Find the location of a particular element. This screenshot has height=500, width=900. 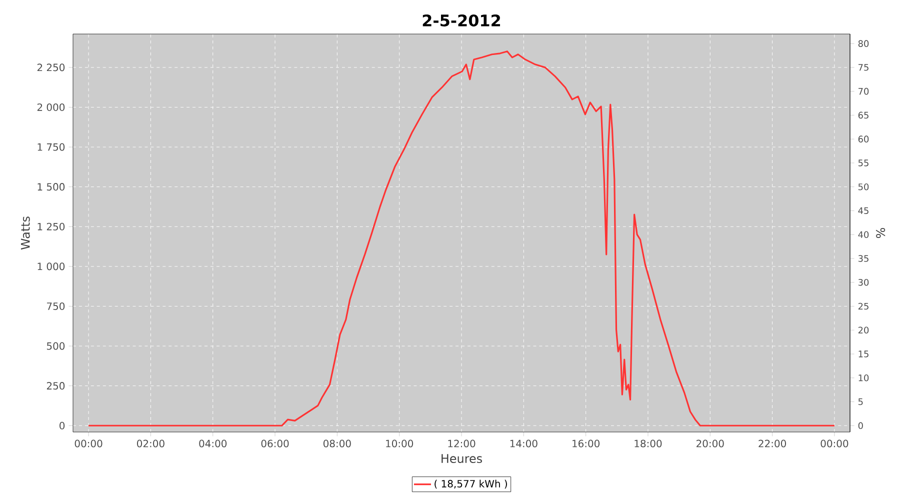

y-tick-label: 0 is located at coordinates (62, 426).